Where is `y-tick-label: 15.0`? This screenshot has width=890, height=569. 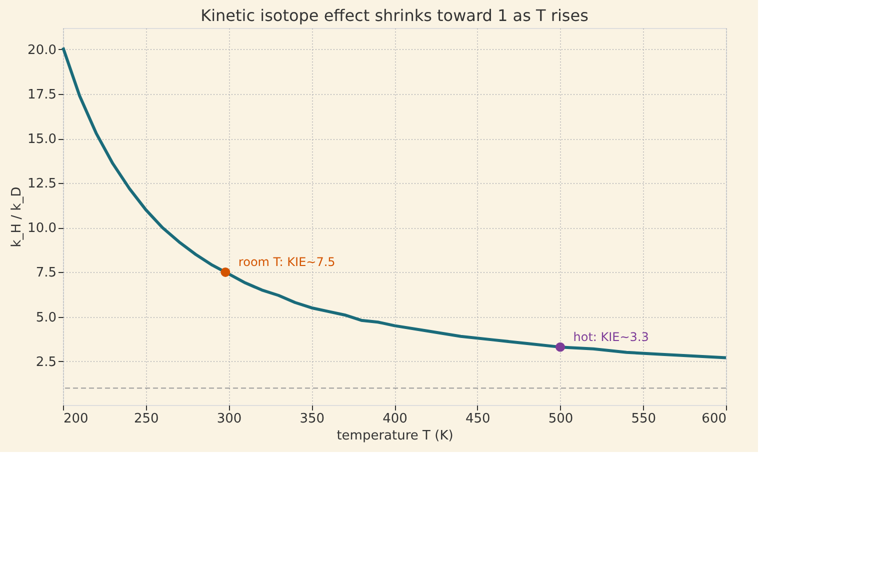 y-tick-label: 15.0 is located at coordinates (42, 140).